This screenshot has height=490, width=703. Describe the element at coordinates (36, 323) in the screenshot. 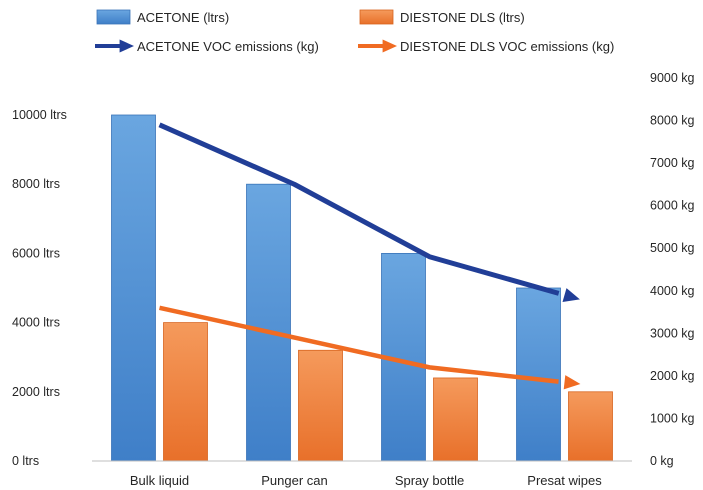

I see `left-y-tick-label: 4000 ltrs` at that location.